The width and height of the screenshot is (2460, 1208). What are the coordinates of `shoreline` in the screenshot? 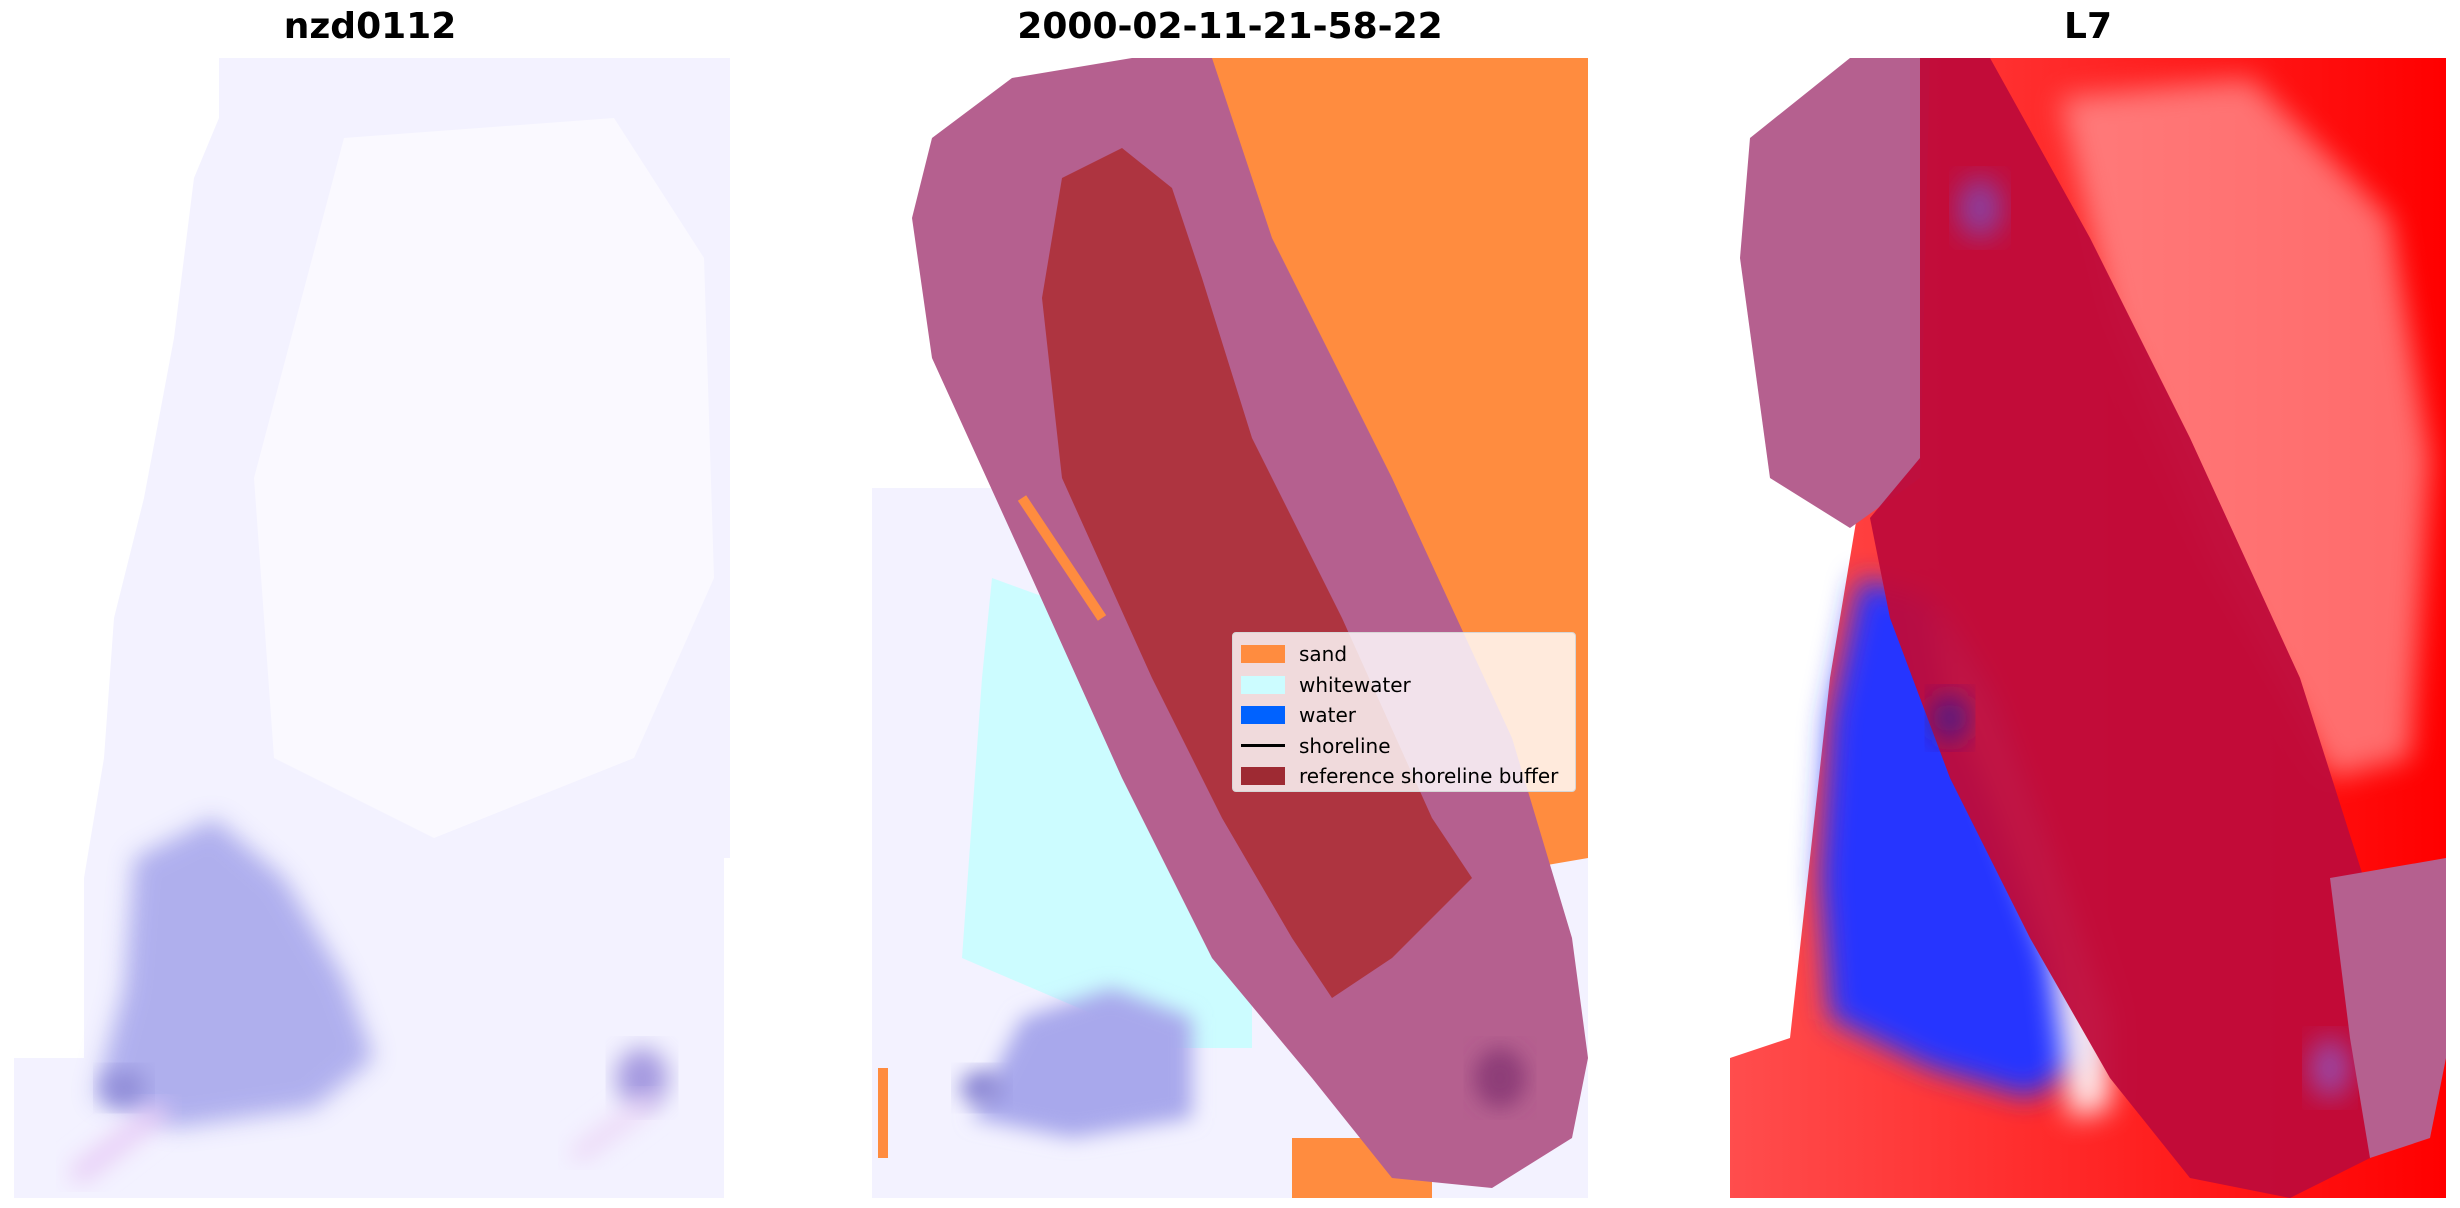 It's located at (1062, 558).